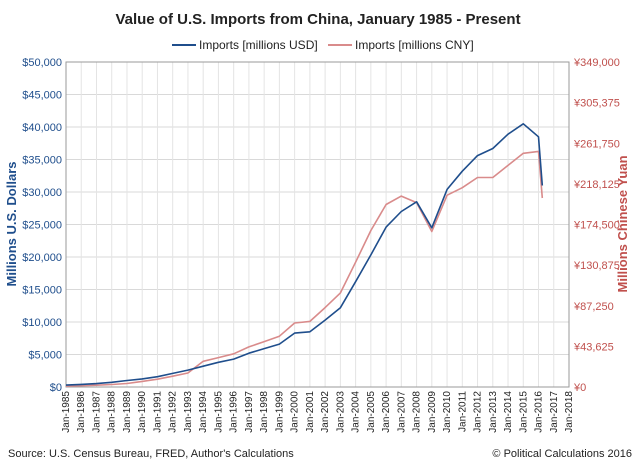  Describe the element at coordinates (218, 412) in the screenshot. I see `x-tick-label: Jan-1995` at that location.